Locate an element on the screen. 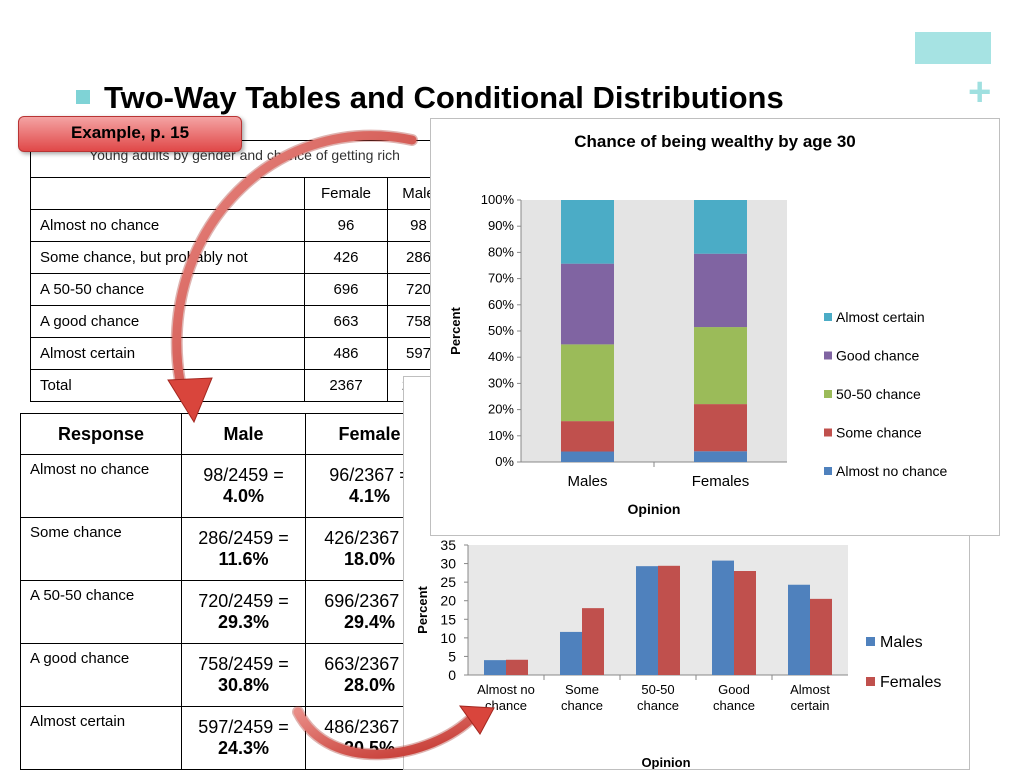 The height and width of the screenshot is (774, 1024). male-percent-cell: 98/2459 = 4.0% is located at coordinates (243, 486).